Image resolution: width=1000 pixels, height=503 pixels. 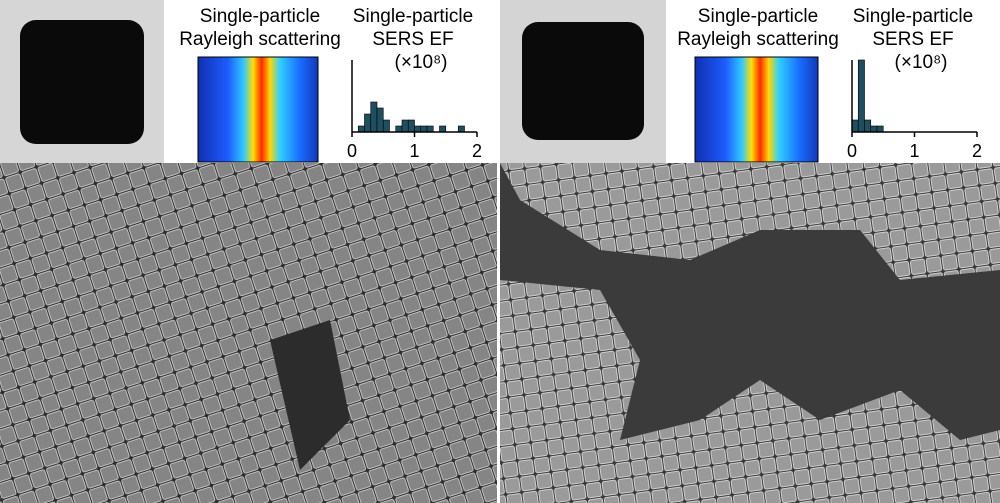 I want to click on sem-gap, so click(x=310, y=395).